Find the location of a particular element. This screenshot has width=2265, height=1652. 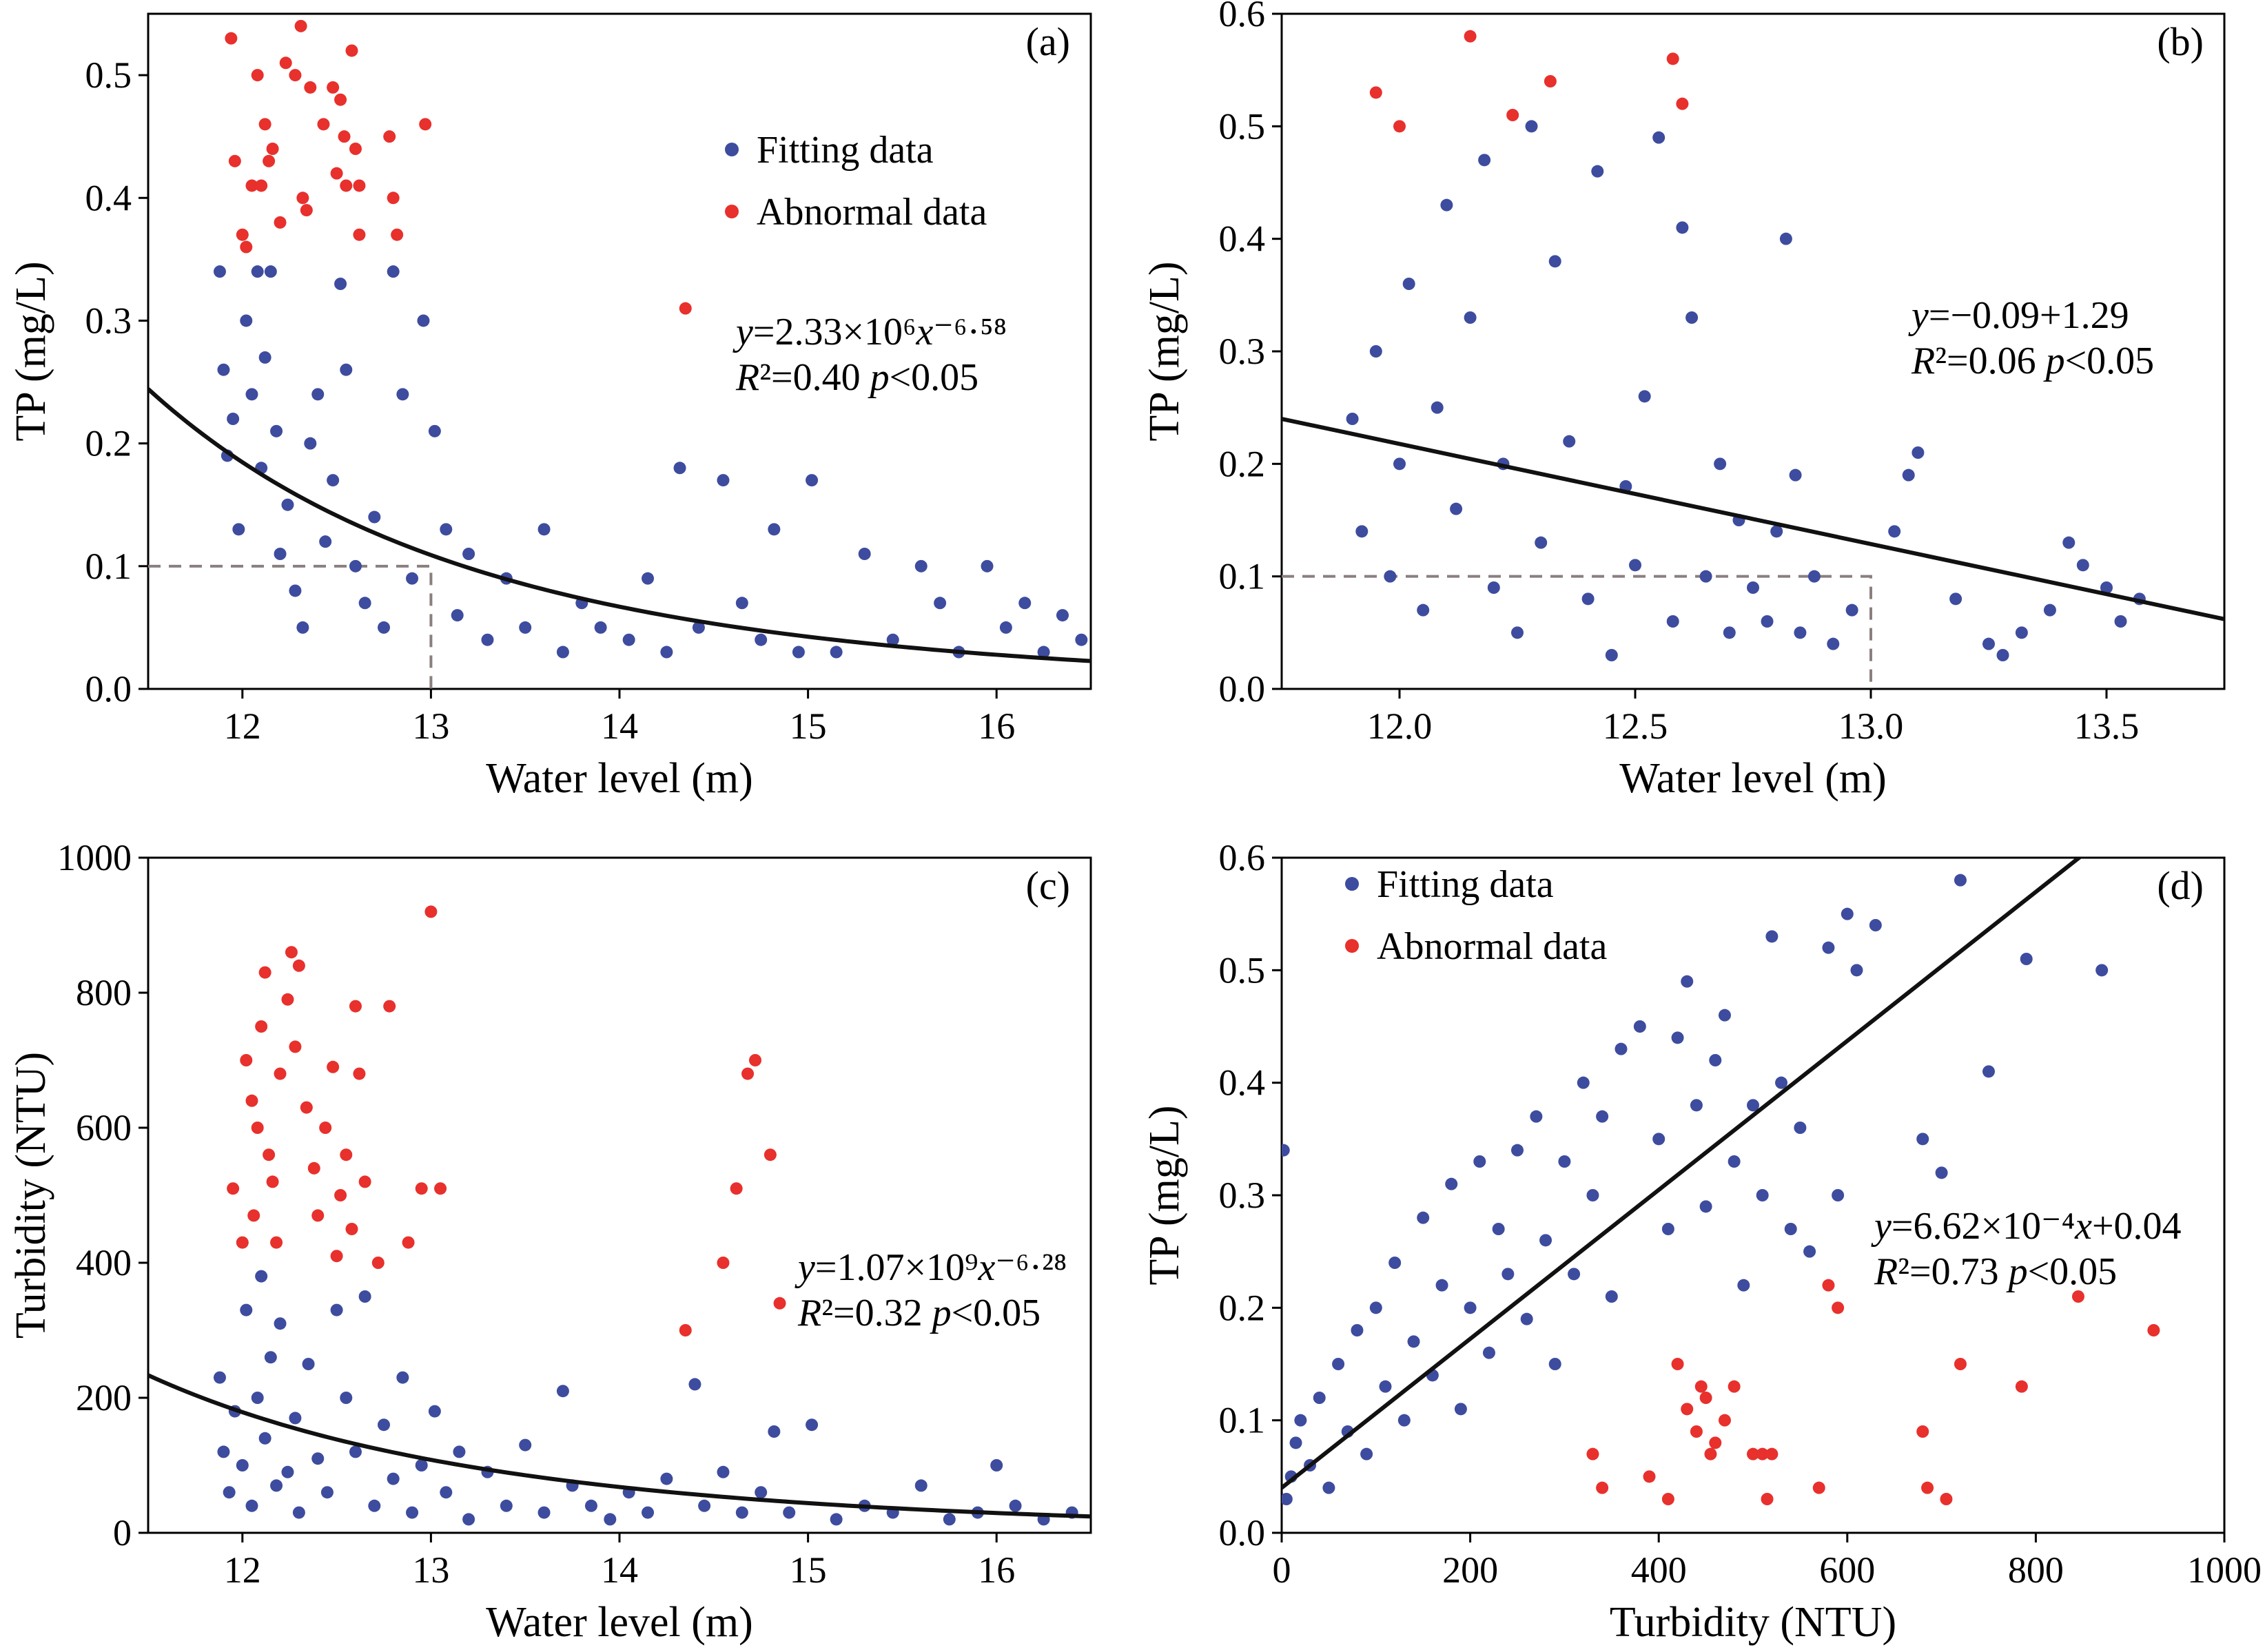

x-tick-label: 200 is located at coordinates (1470, 1570).